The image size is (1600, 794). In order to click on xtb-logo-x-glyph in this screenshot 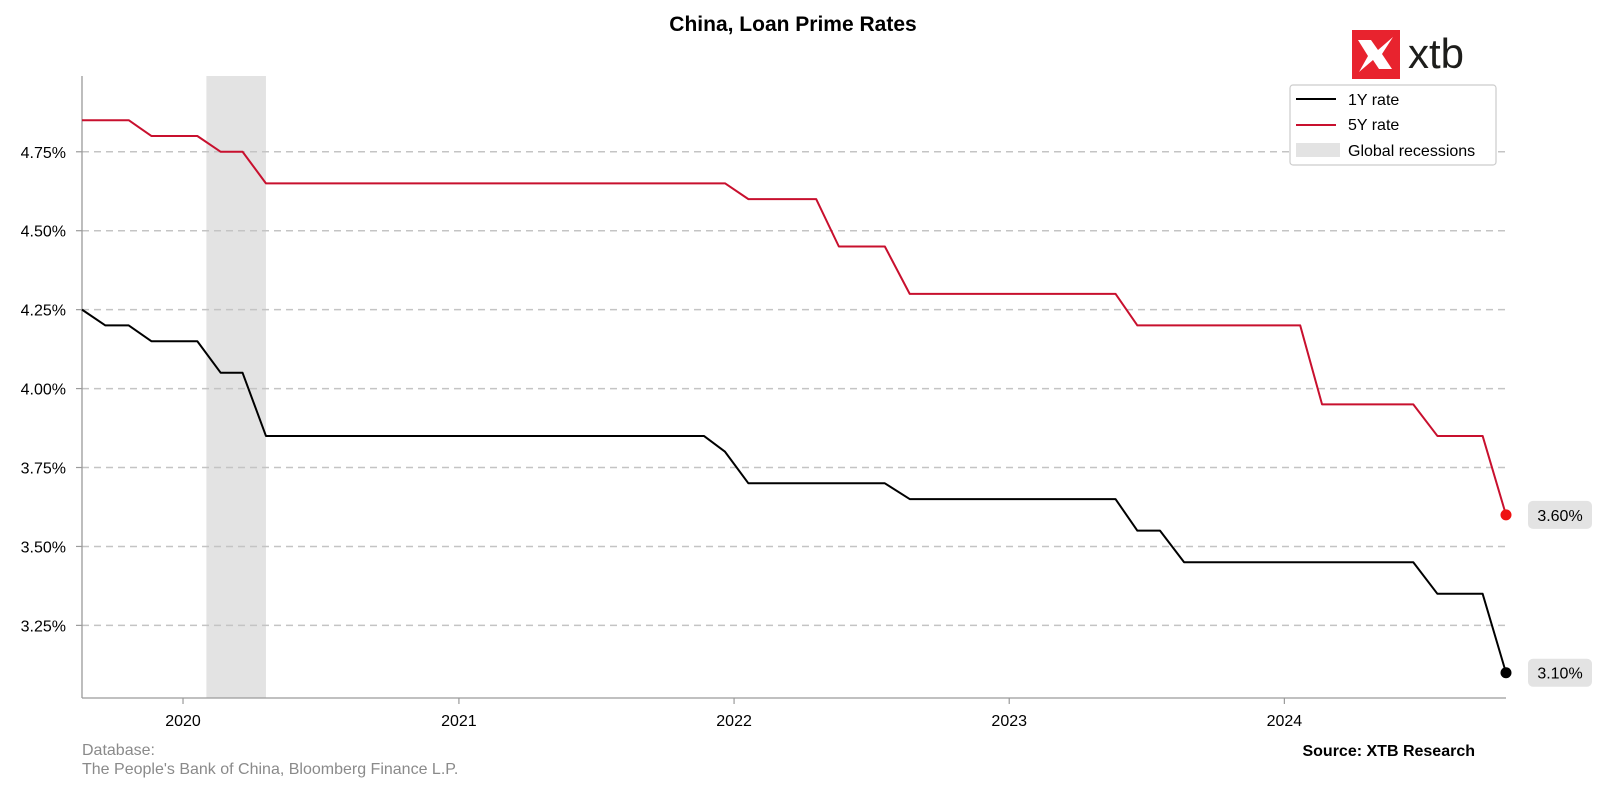, I will do `click(1375, 54)`.